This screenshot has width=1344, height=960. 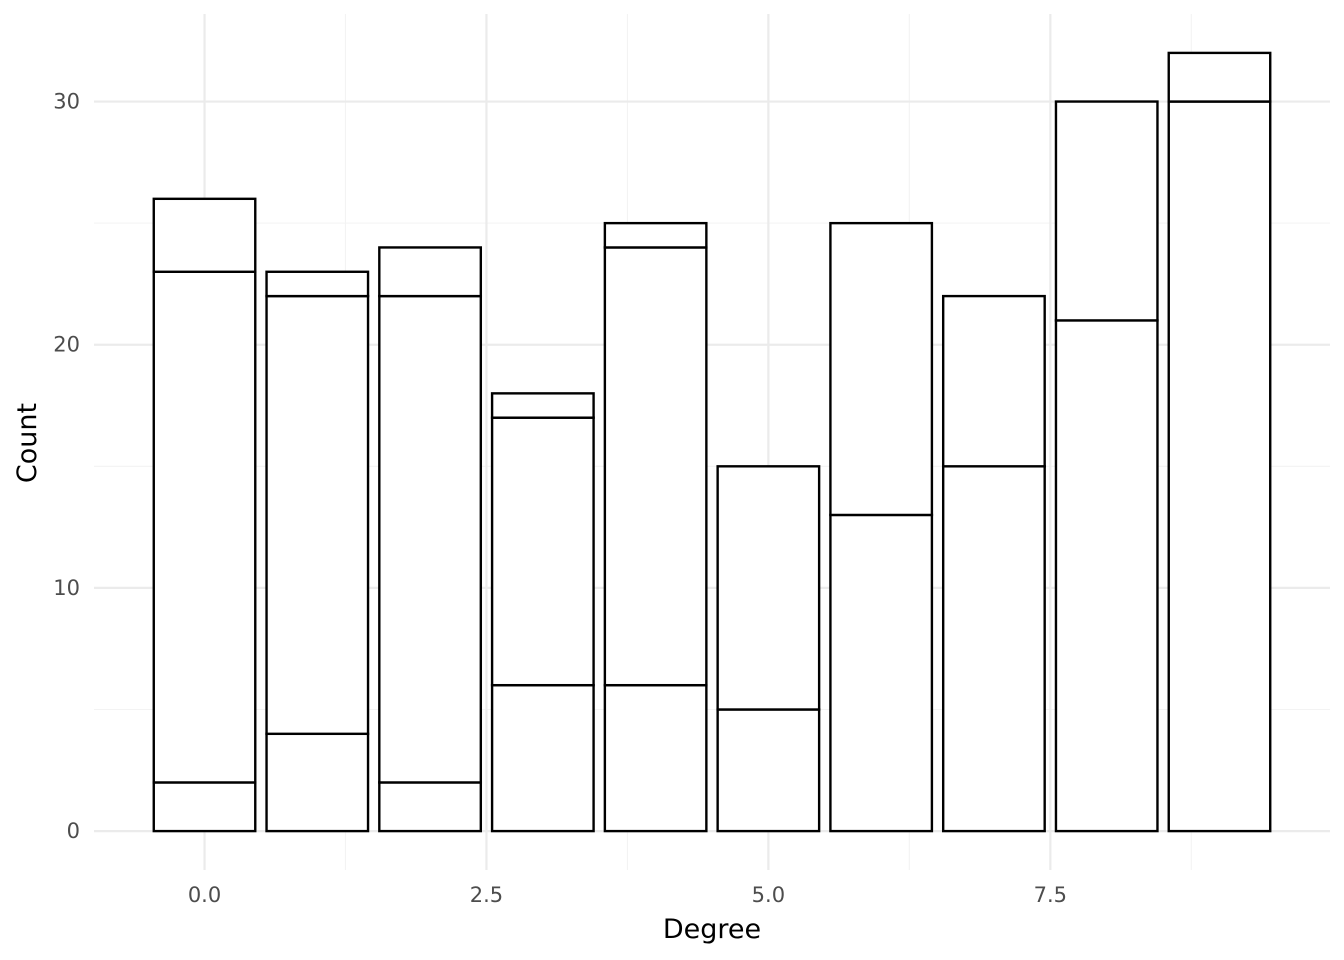 What do you see at coordinates (486, 895) in the screenshot?
I see `x-tick-label: 2.5` at bounding box center [486, 895].